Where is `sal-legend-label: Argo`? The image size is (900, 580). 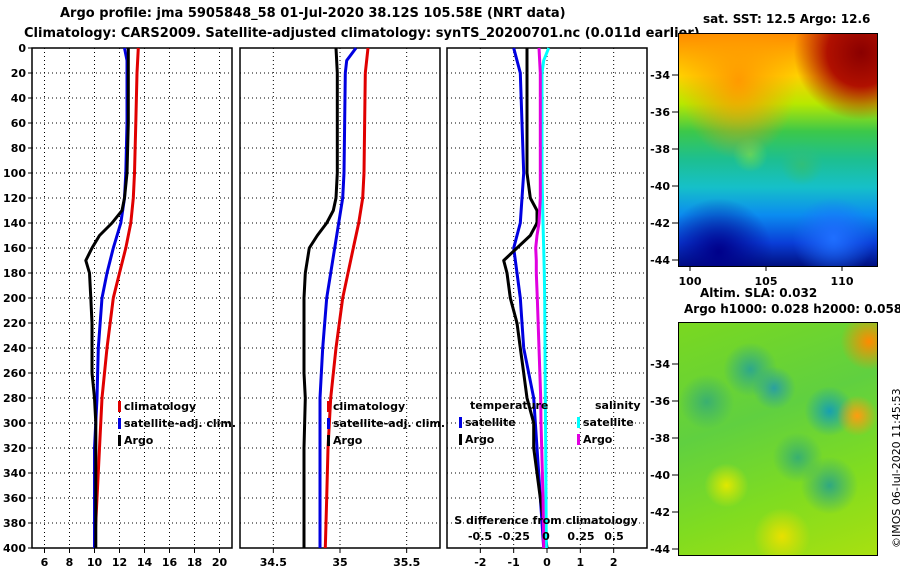
sal-legend-label: Argo is located at coordinates (348, 440).